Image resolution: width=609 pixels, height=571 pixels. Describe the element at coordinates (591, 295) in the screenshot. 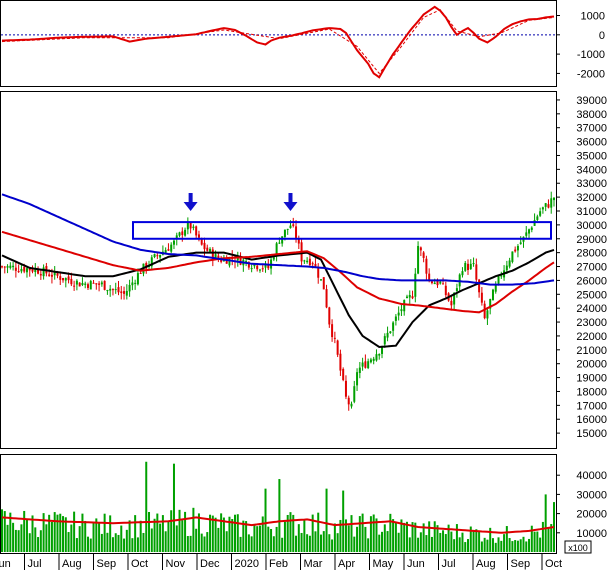

I see `price-tick-label: 25000` at that location.